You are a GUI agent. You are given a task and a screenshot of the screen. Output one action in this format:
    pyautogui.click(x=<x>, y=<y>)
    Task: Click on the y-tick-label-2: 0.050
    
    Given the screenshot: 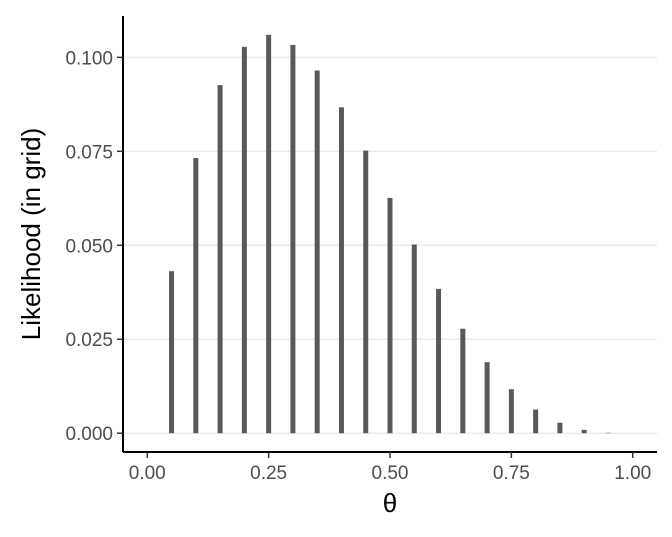 What is the action you would take?
    pyautogui.click(x=89, y=246)
    